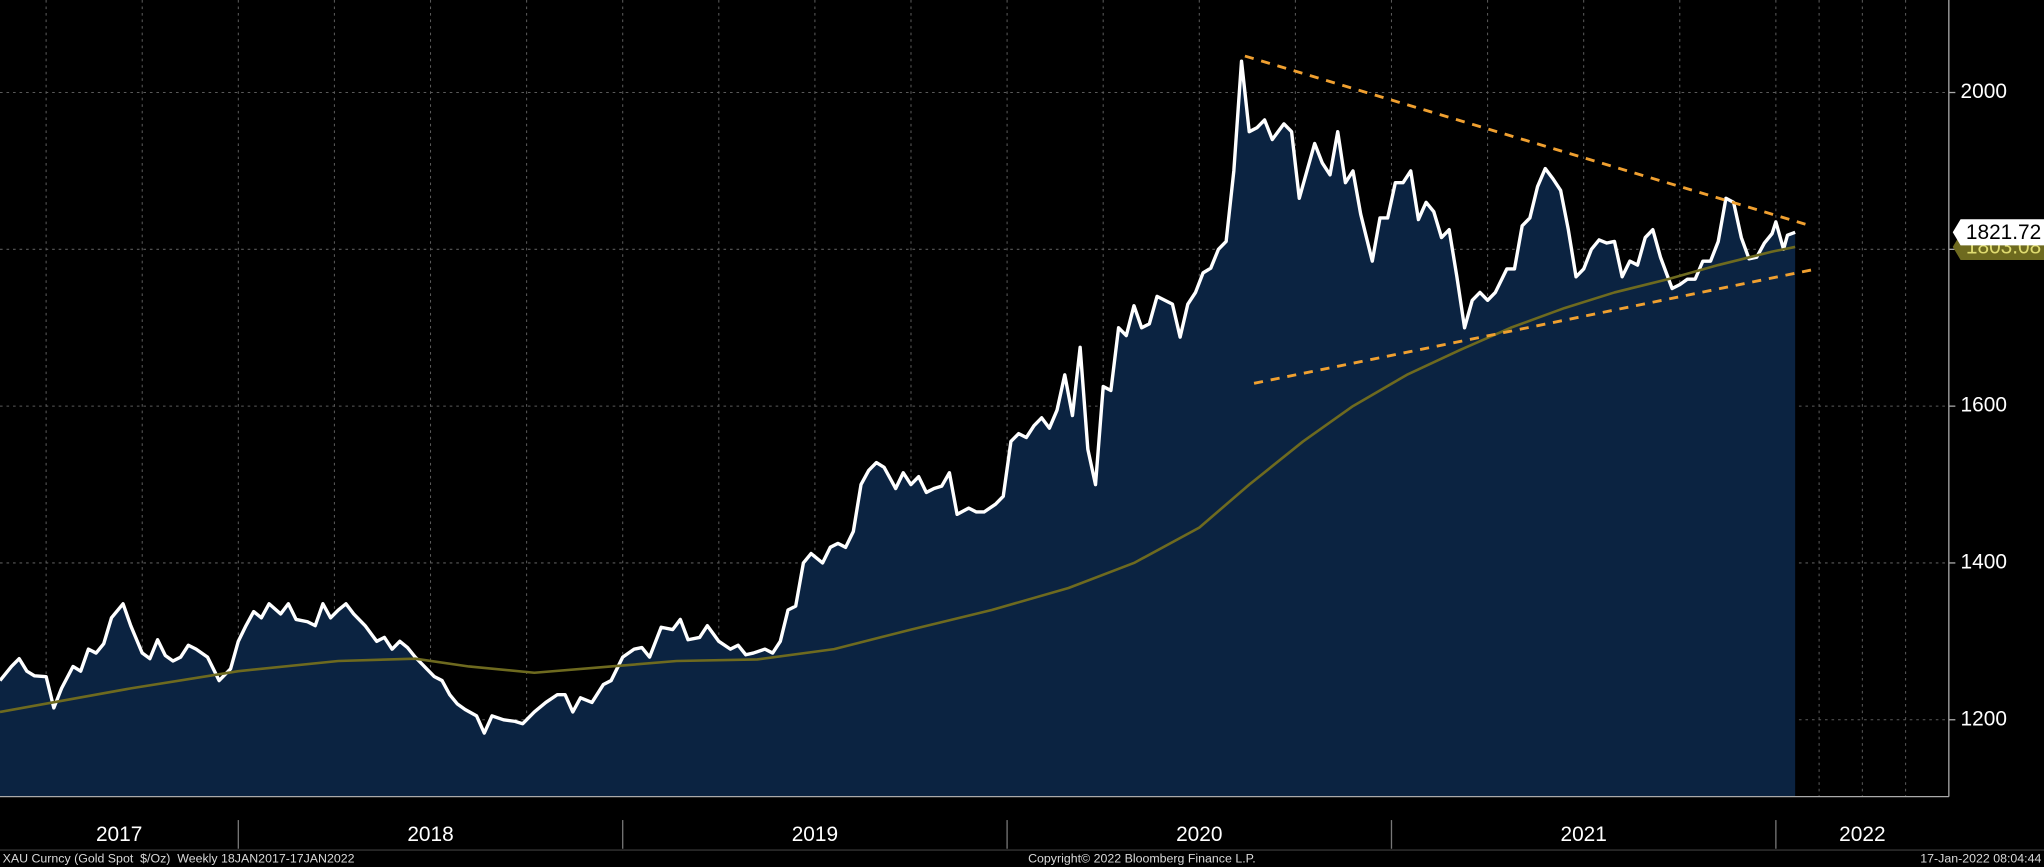  I want to click on y-tick-label: 1200, so click(1984, 718).